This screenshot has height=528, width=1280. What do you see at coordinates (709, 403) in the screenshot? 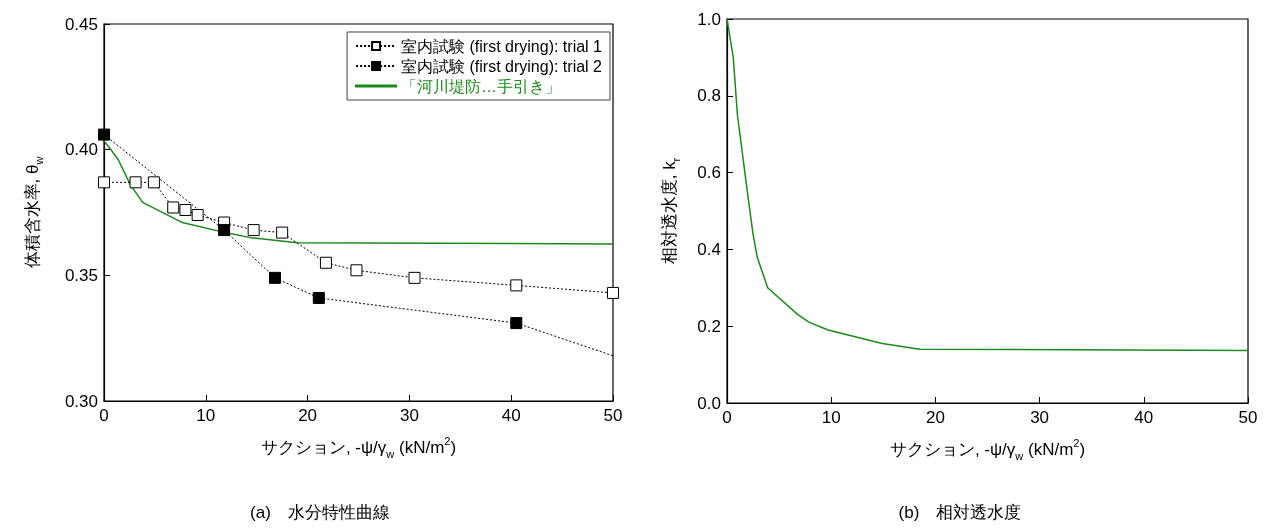
I see `y-tick-label: 0.0` at bounding box center [709, 403].